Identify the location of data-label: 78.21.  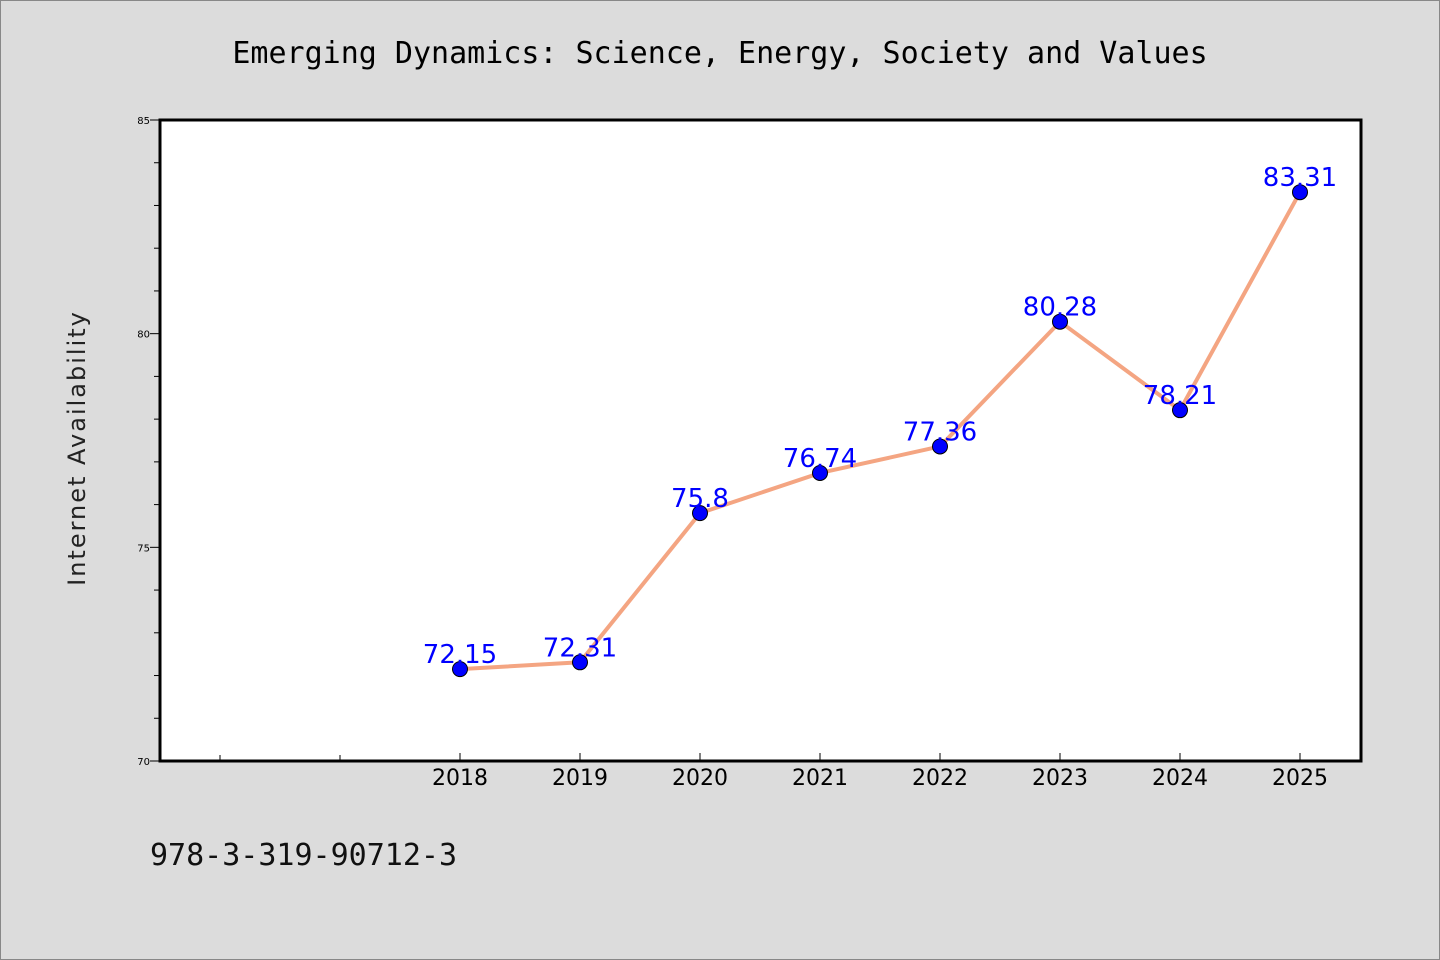
(1180, 396).